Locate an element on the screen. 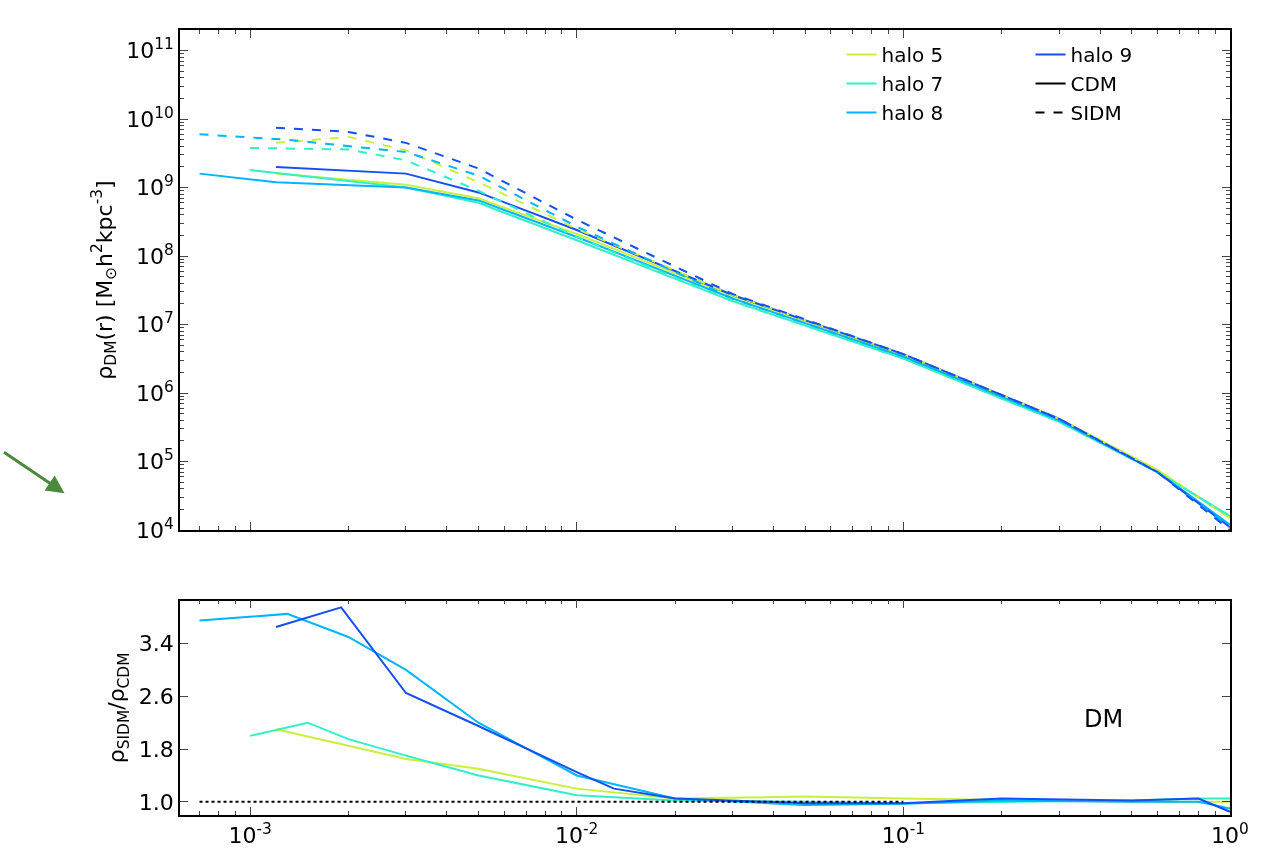 The image size is (1281, 860). y-tick-label: 10$^{10}$ is located at coordinates (150, 117).